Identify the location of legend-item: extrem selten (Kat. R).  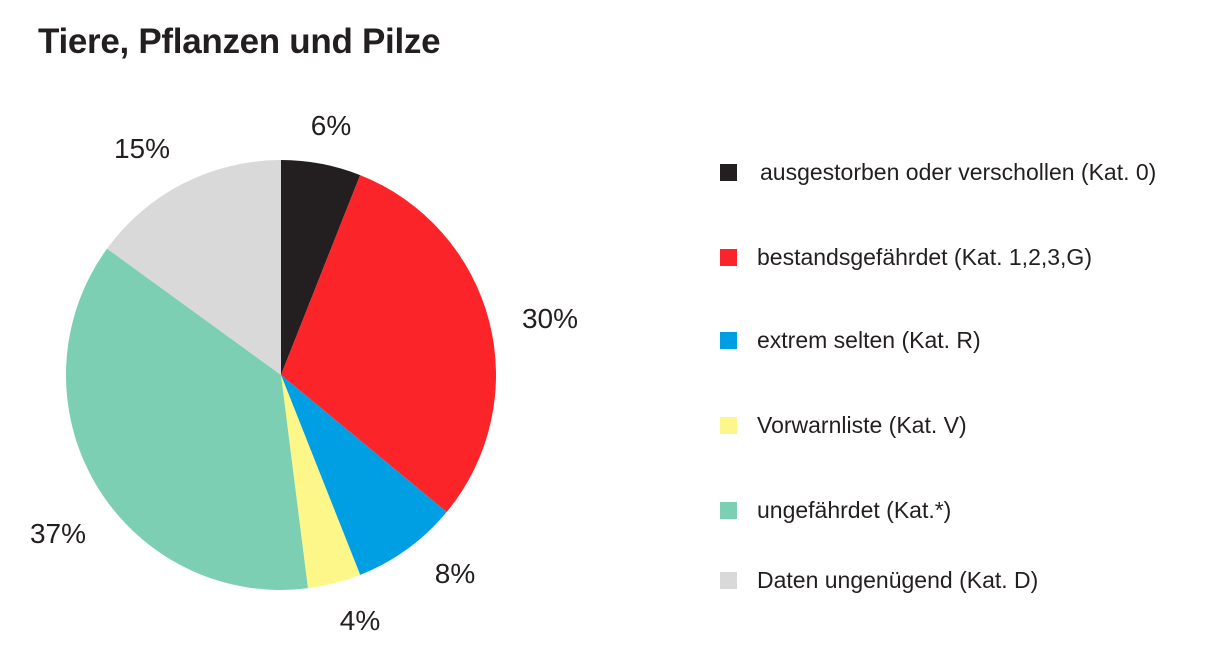
(850, 340).